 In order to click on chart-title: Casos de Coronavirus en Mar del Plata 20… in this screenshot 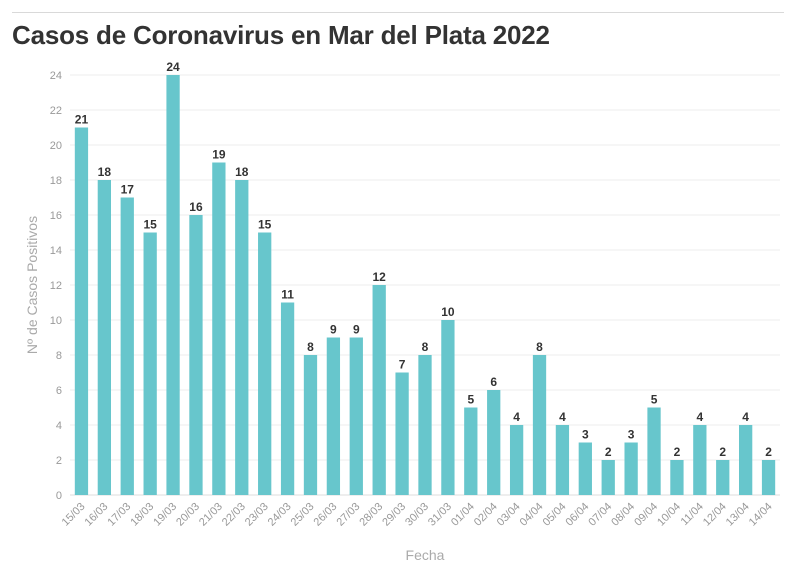, I will do `click(281, 35)`.